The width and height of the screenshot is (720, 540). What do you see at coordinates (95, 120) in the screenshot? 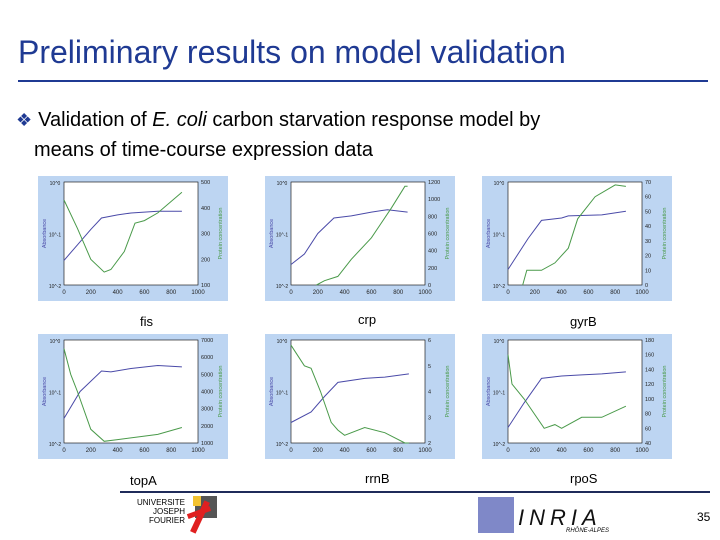
I see `bullet-pre: Validation of` at bounding box center [95, 120].